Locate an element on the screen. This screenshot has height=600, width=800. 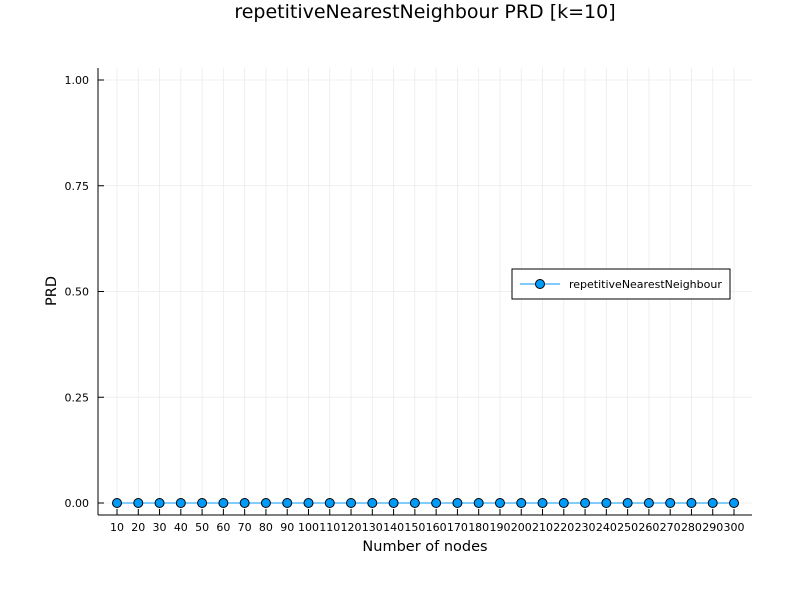
y-tick-label: 0.00 is located at coordinates (77, 503).